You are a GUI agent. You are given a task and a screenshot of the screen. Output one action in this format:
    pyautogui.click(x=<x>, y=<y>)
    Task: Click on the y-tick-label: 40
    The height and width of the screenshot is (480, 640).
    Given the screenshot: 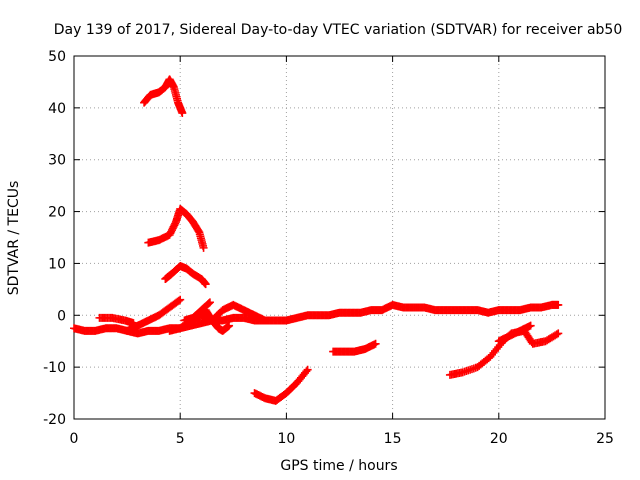 What is the action you would take?
    pyautogui.click(x=57, y=109)
    